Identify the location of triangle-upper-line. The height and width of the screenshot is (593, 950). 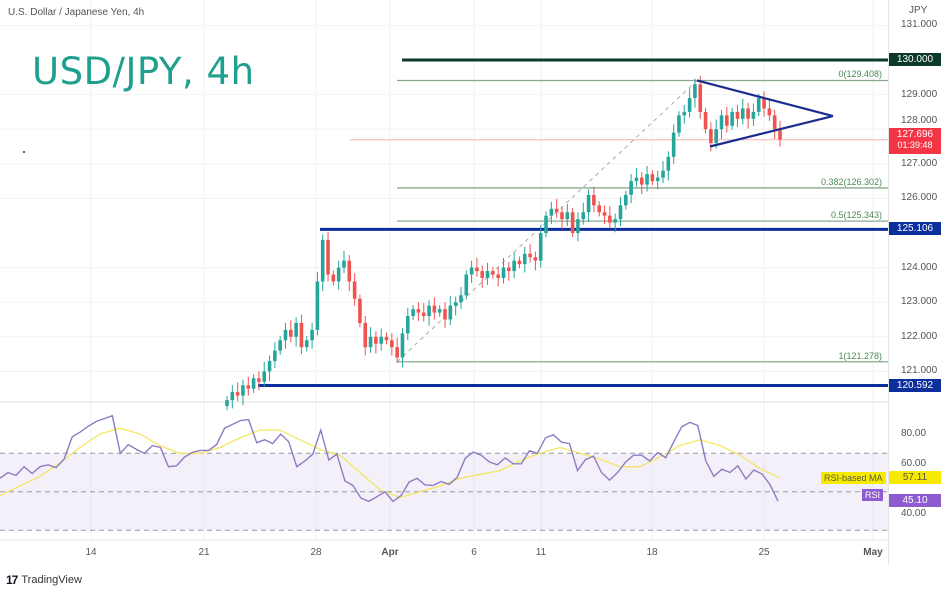
(765, 98).